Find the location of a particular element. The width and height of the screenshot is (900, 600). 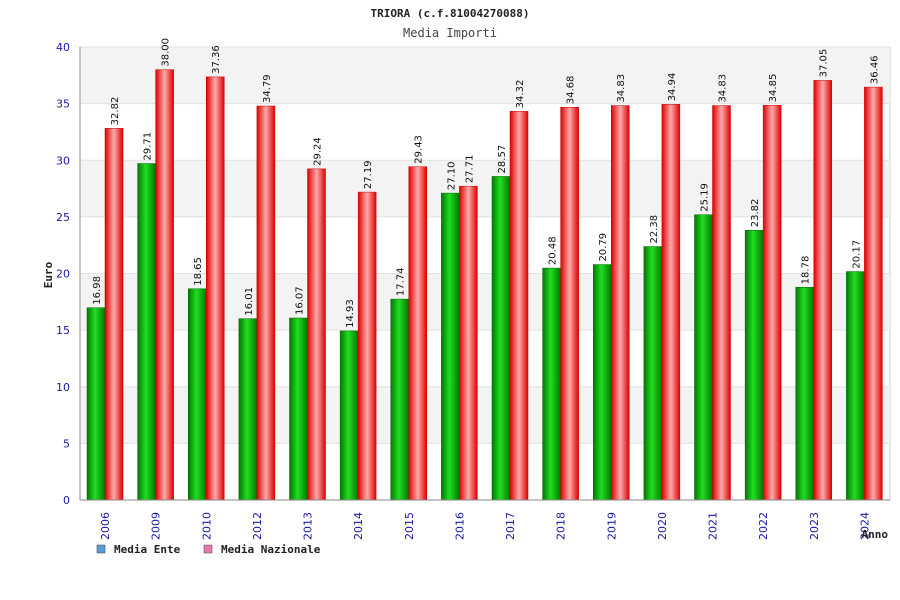

value-label-media-ente: 25.19 is located at coordinates (705, 197).